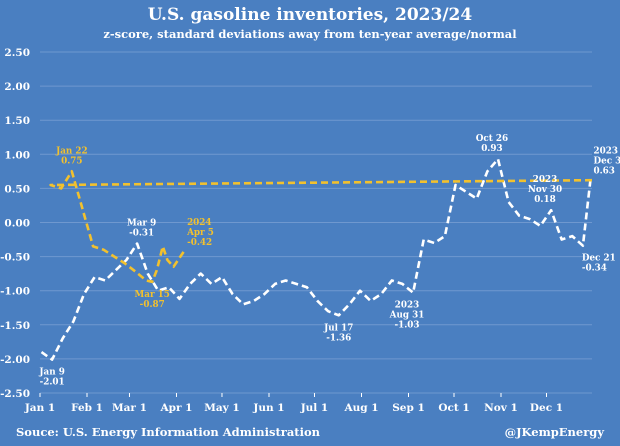 The image size is (620, 446). I want to click on annotation-line: Mar 15, so click(152, 295).